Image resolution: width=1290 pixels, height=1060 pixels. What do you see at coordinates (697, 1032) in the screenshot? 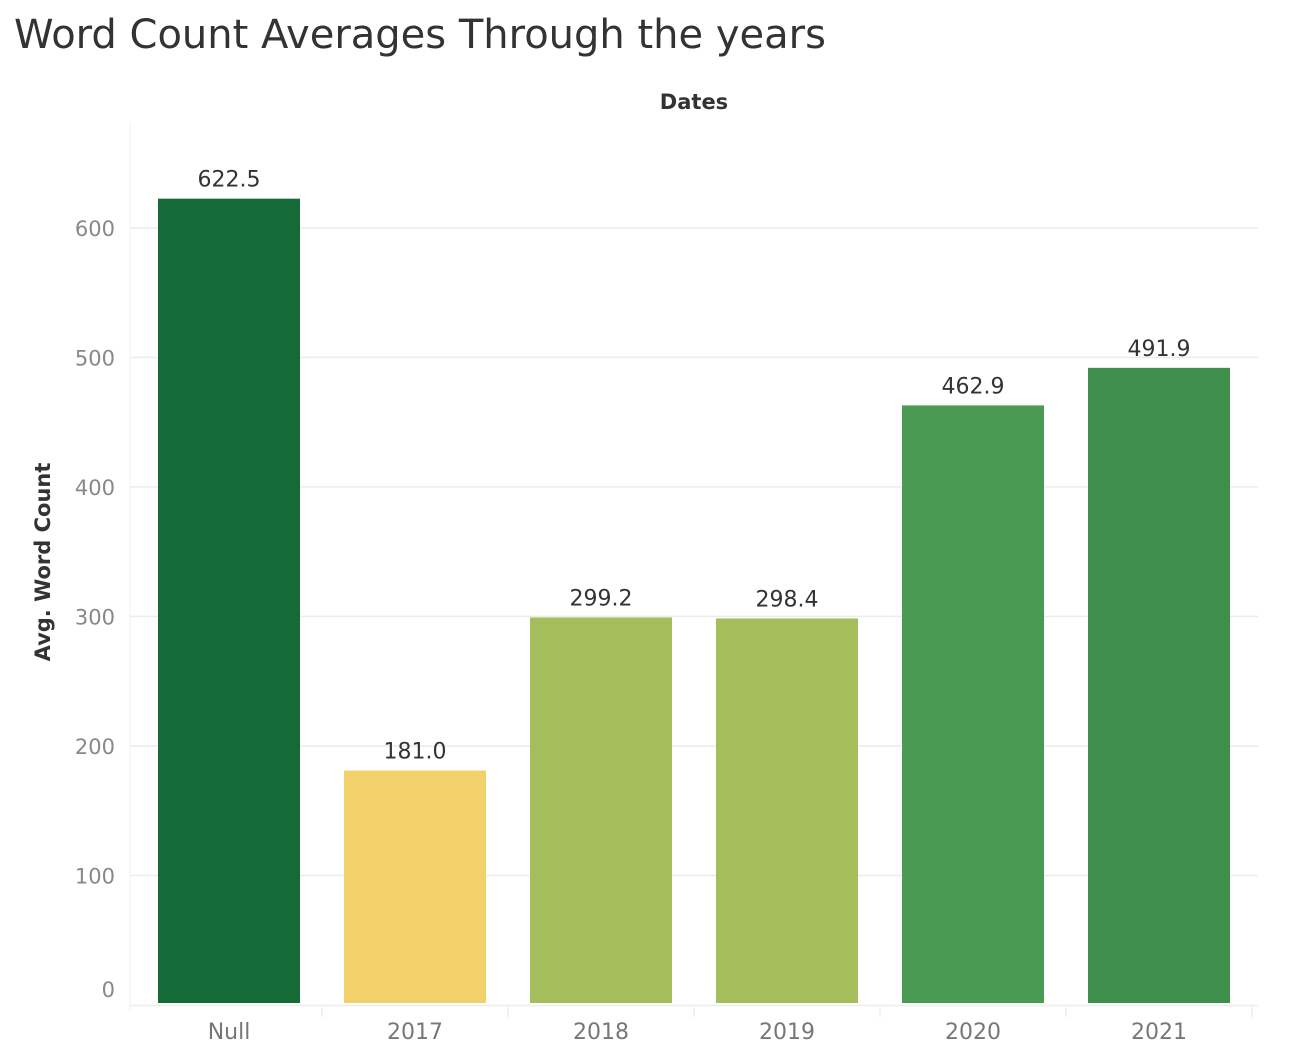
I see `x-axis-categories: Null 2017 2018 2019 2020 2021` at bounding box center [697, 1032].